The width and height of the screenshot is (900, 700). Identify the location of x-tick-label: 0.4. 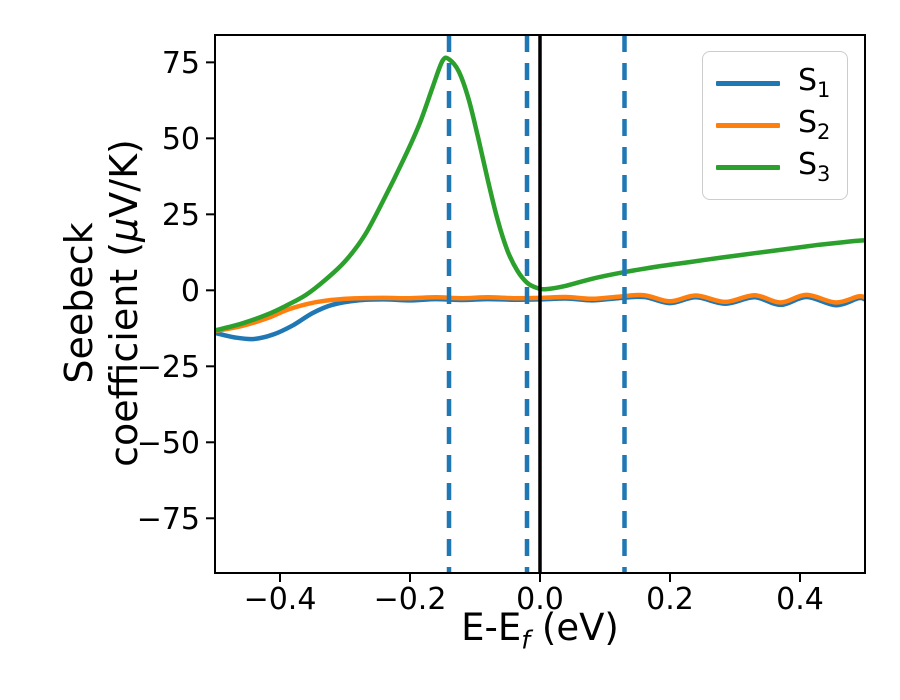
(800, 599).